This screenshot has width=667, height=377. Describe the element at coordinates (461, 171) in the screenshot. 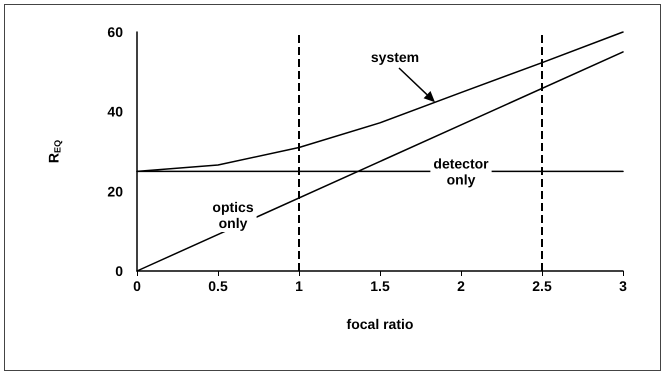

I see `annotation: detector only` at that location.